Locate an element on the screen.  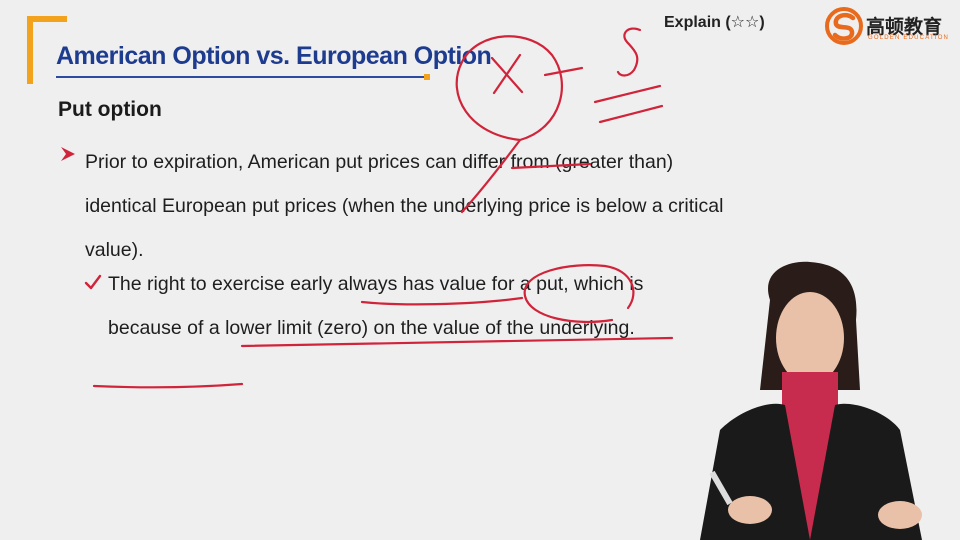
annotation-dash is located at coordinates (563, 71).